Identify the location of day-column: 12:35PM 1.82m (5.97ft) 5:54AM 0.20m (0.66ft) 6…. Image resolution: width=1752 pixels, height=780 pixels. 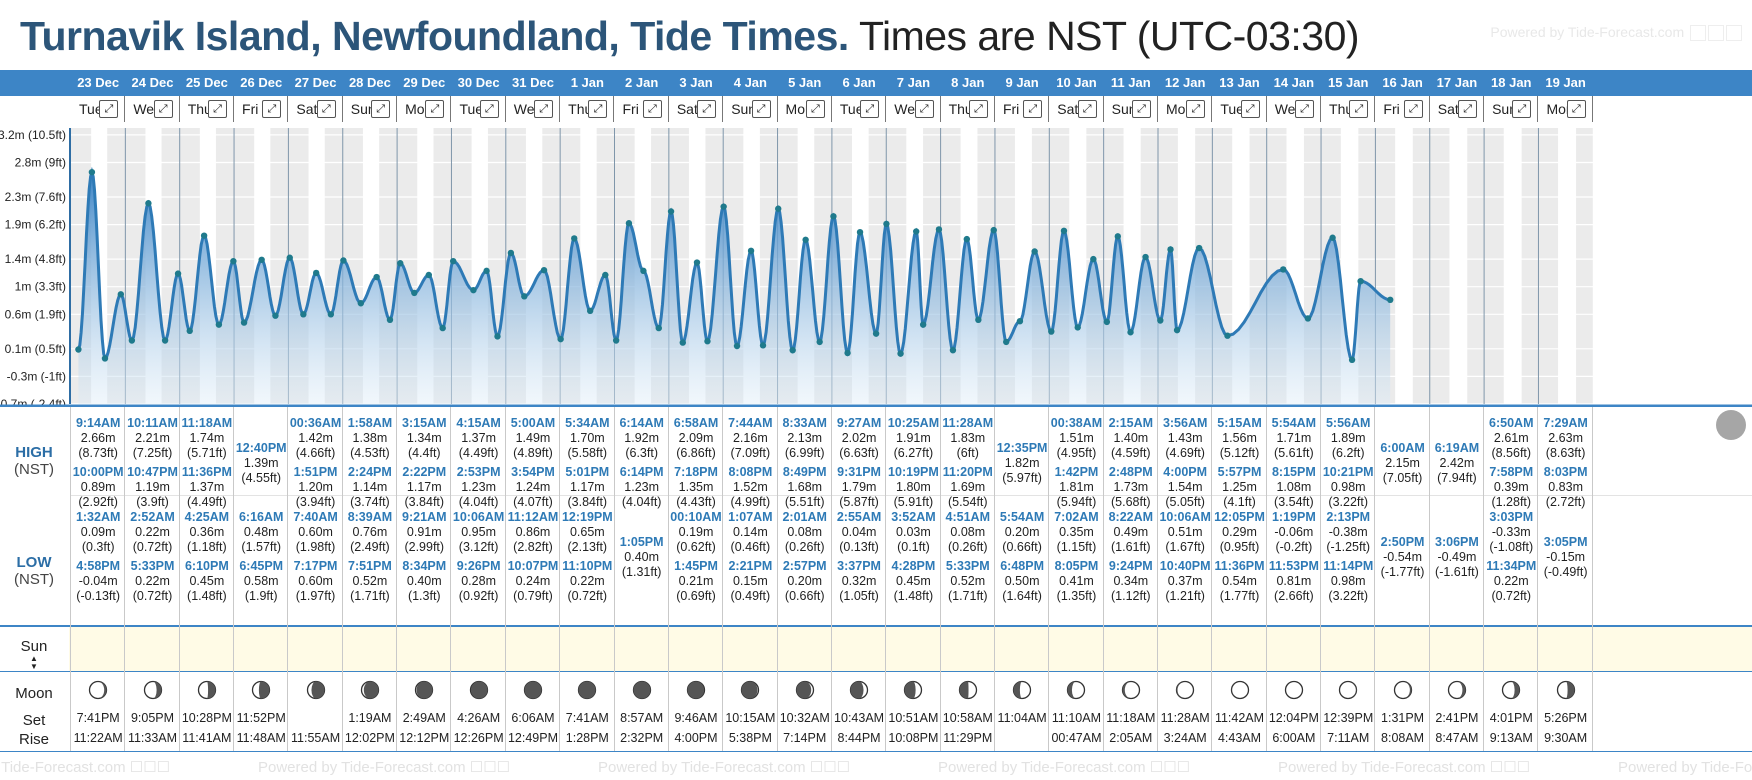
(1022, 579).